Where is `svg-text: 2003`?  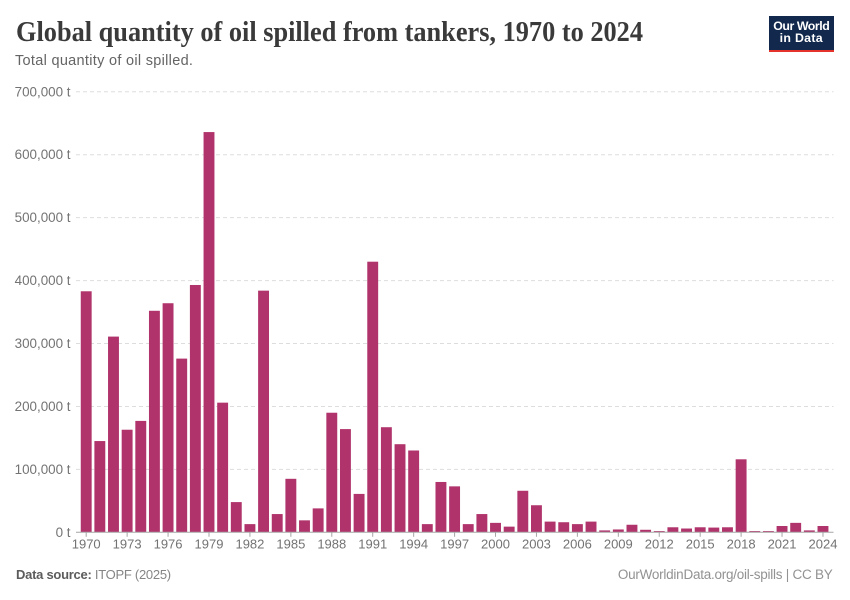
svg-text: 2003 is located at coordinates (536, 544).